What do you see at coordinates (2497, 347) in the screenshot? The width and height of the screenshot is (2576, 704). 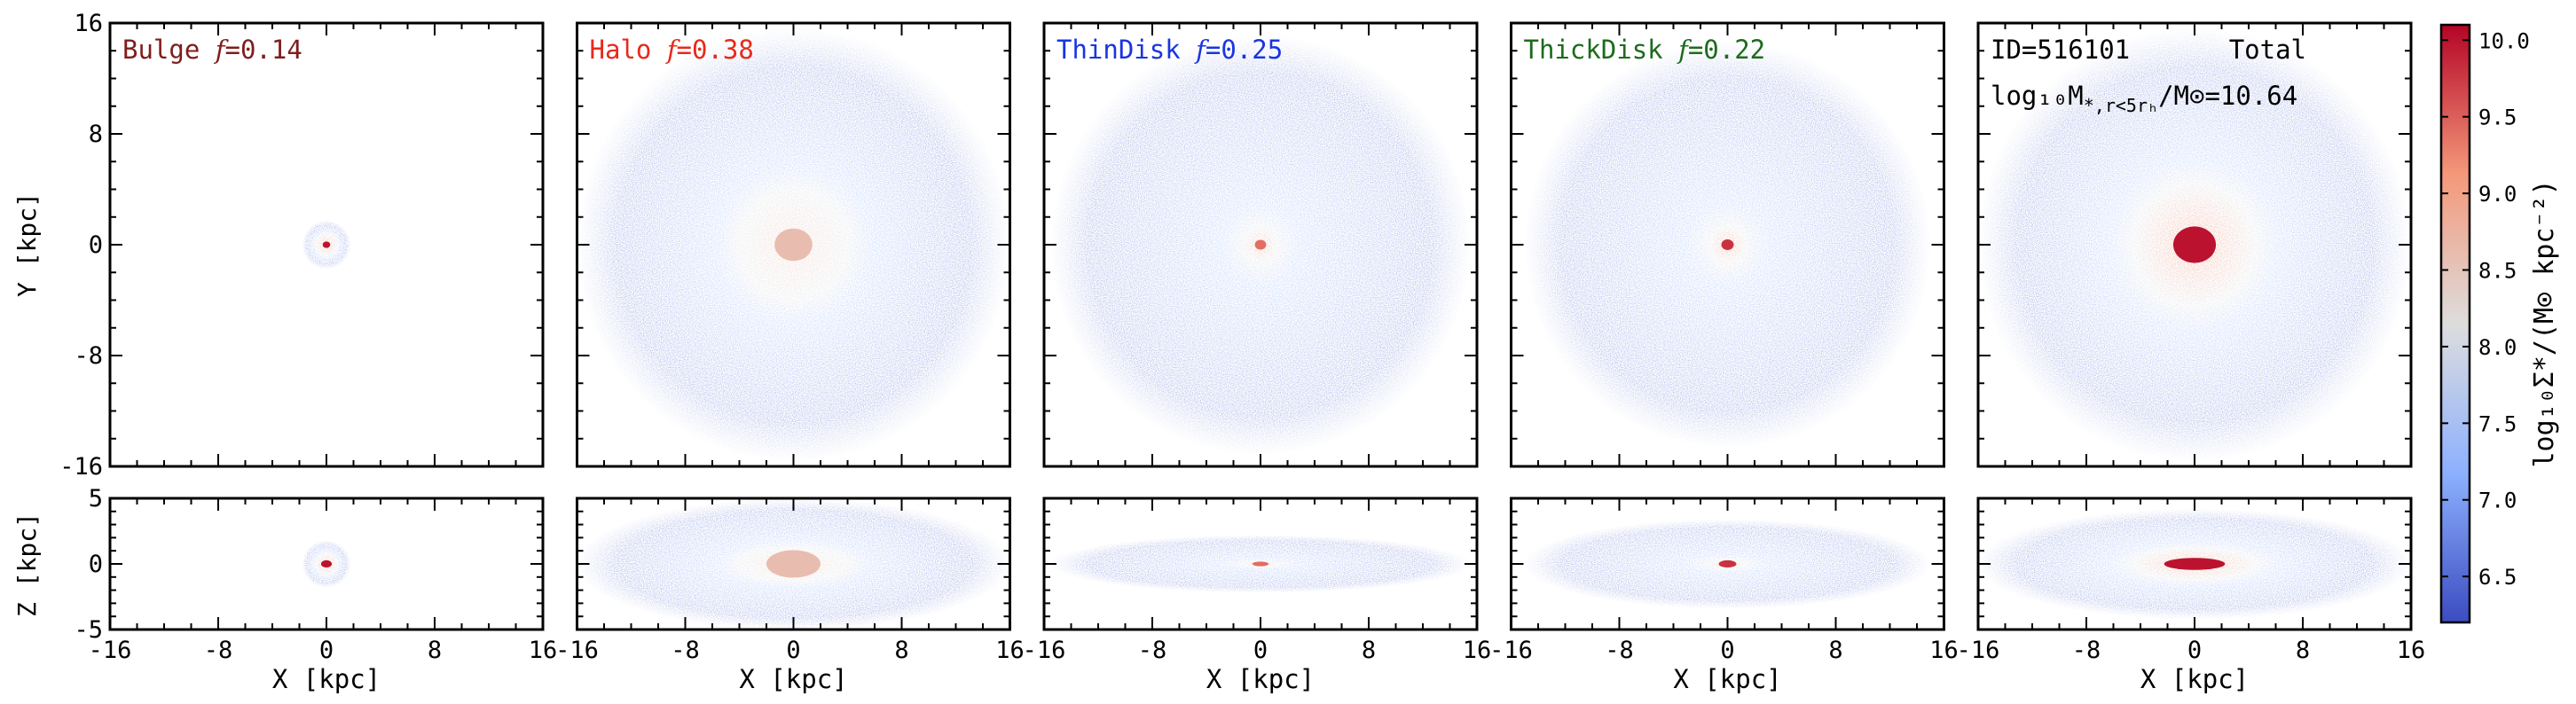 I see `colorbar-tick-label: 8.0` at bounding box center [2497, 347].